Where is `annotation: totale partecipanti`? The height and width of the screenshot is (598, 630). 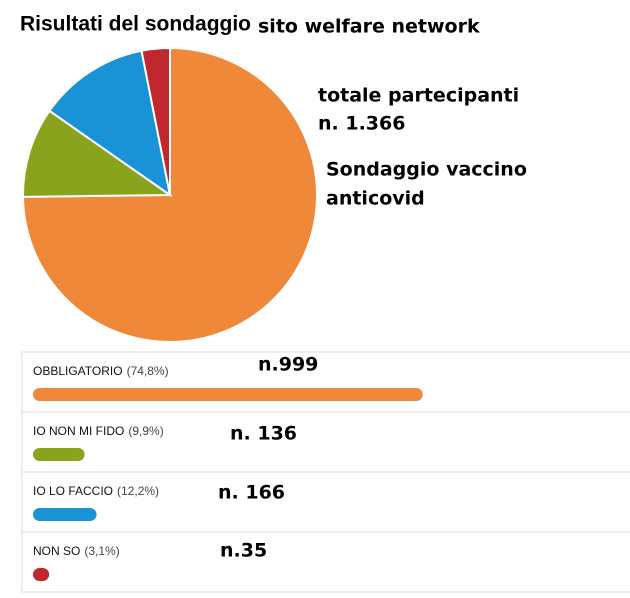
annotation: totale partecipanti is located at coordinates (418, 96).